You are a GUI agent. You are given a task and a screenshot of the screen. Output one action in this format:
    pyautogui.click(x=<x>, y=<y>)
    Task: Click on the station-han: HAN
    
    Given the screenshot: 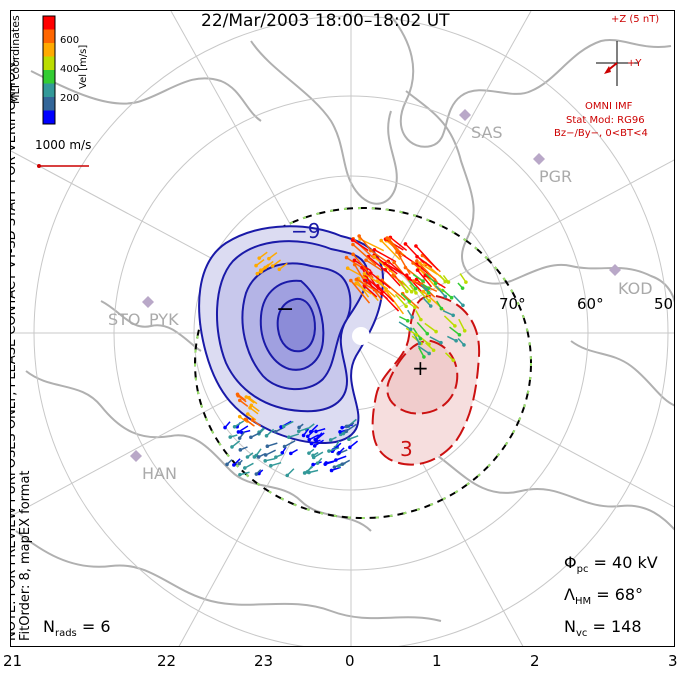 What is the action you would take?
    pyautogui.click(x=159, y=473)
    